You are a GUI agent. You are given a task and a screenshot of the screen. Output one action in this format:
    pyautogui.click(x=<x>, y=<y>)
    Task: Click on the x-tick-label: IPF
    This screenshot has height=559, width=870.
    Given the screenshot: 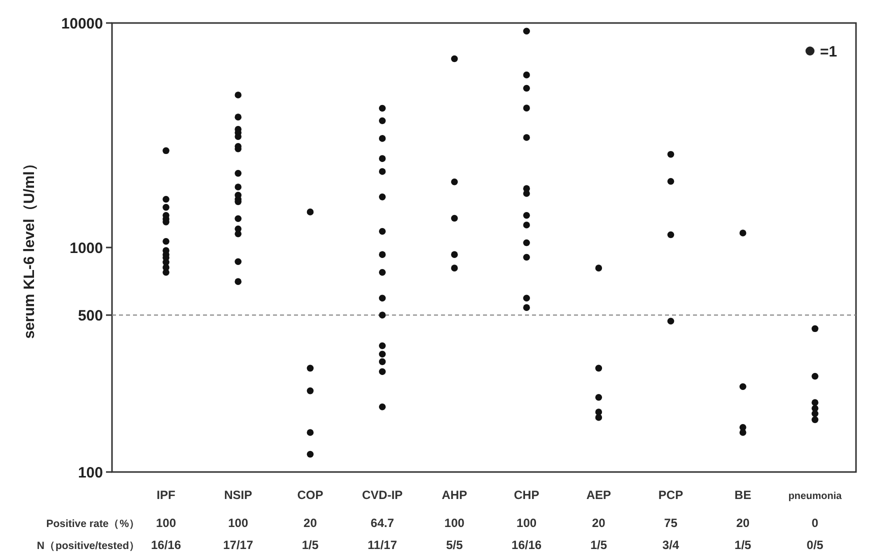 What is the action you would take?
    pyautogui.click(x=166, y=495)
    